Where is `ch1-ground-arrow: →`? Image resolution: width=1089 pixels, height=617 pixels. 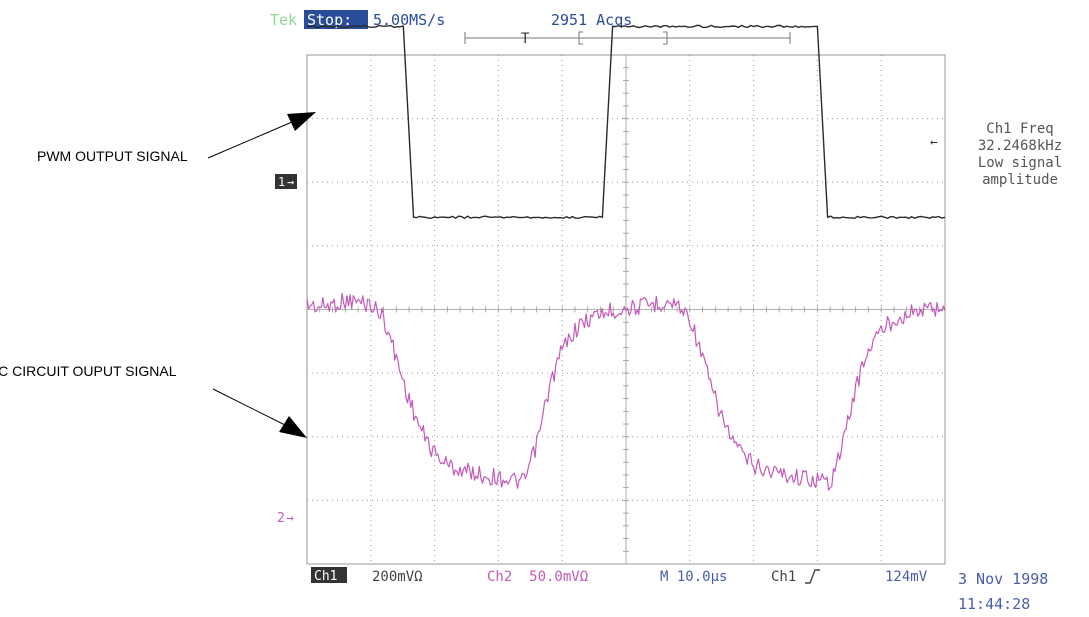
ch1-ground-arrow: → is located at coordinates (290, 182).